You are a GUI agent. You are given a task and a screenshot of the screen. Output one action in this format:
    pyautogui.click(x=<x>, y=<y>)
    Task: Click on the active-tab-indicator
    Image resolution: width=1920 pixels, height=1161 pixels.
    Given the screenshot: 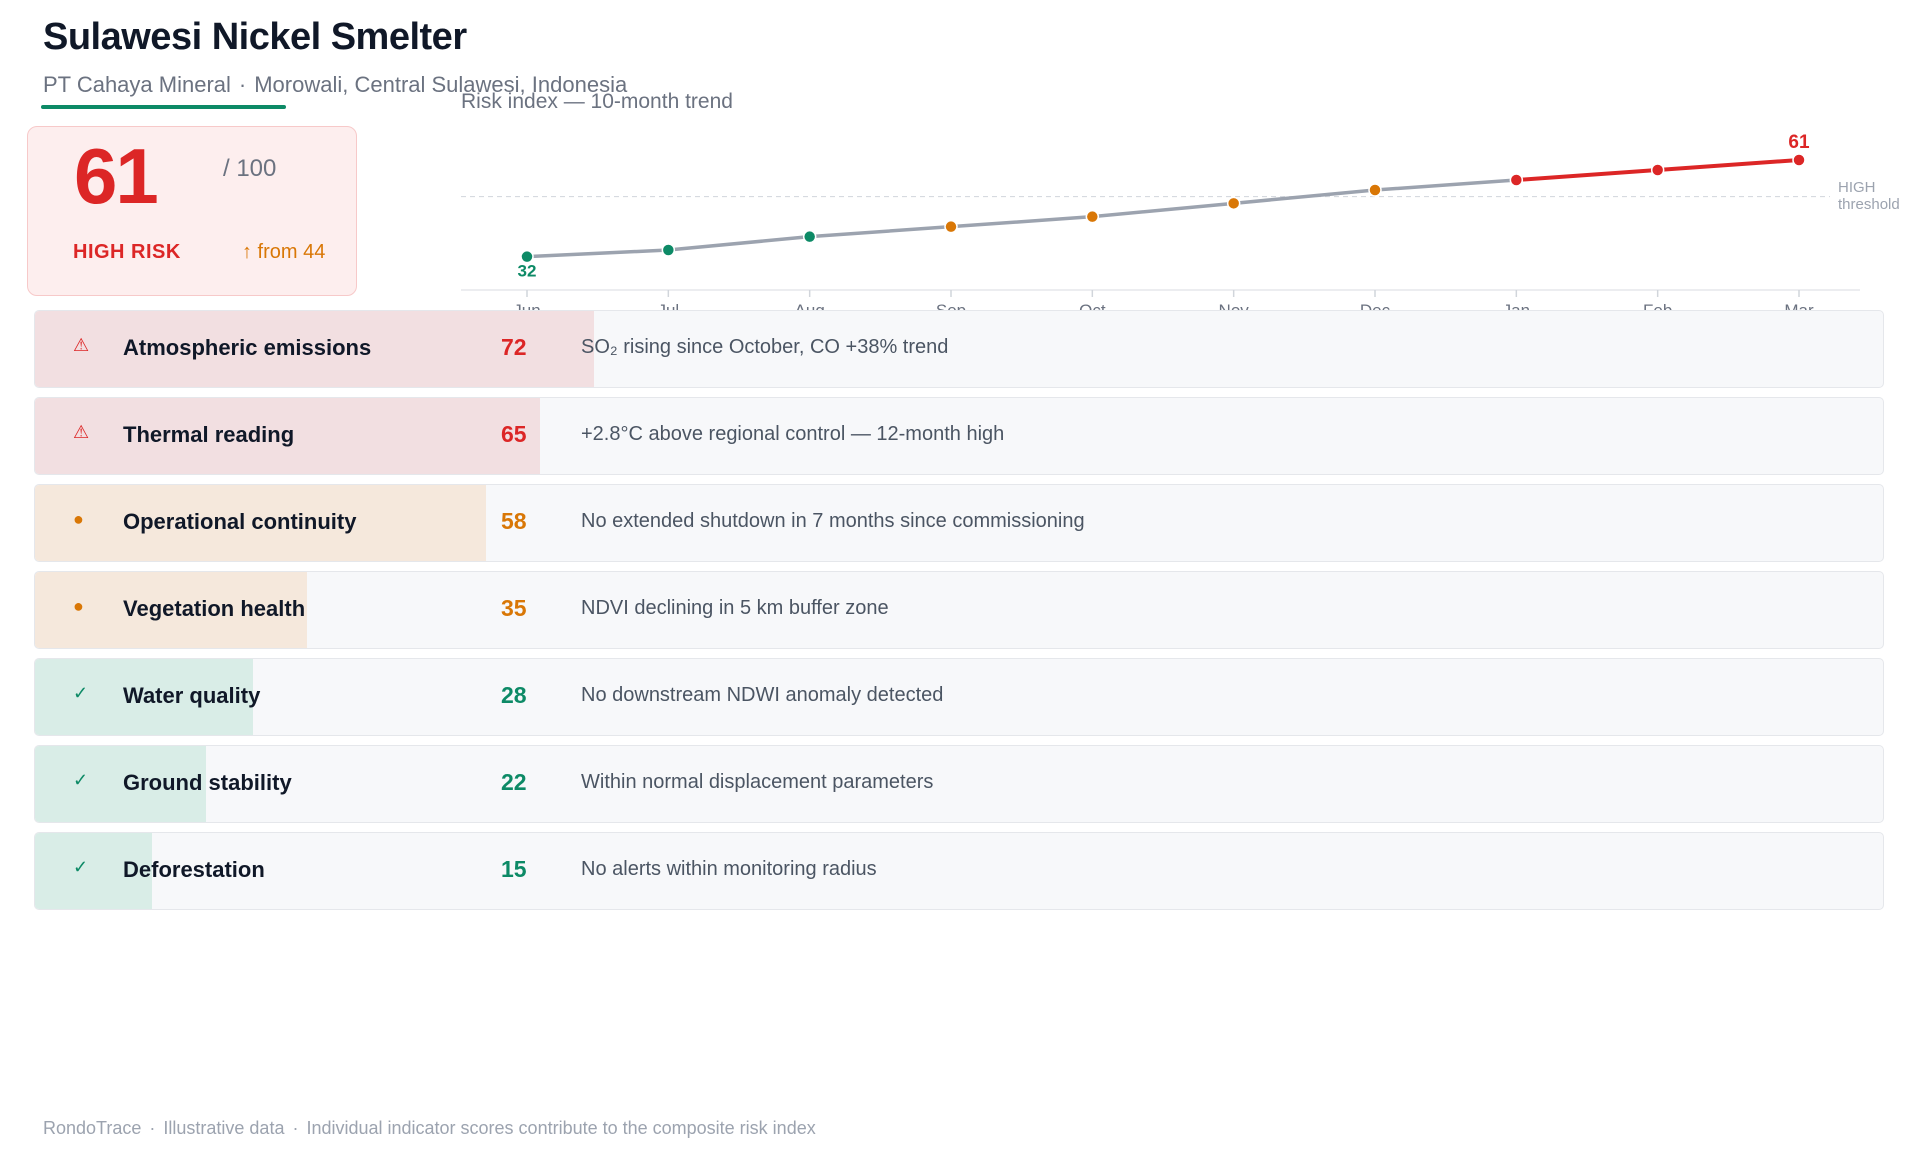 What is the action you would take?
    pyautogui.click(x=163, y=107)
    